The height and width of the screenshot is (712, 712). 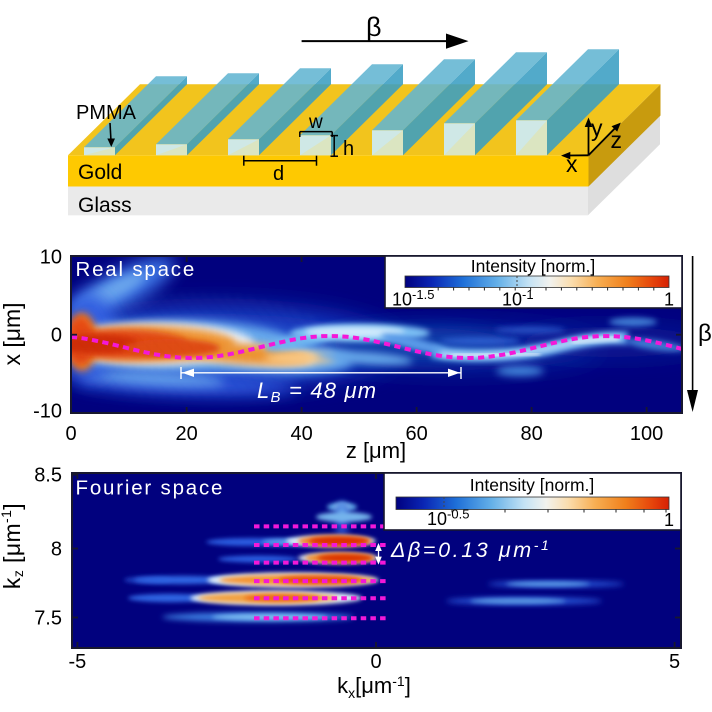 What do you see at coordinates (150, 488) in the screenshot?
I see `svg-text: Fourier space` at bounding box center [150, 488].